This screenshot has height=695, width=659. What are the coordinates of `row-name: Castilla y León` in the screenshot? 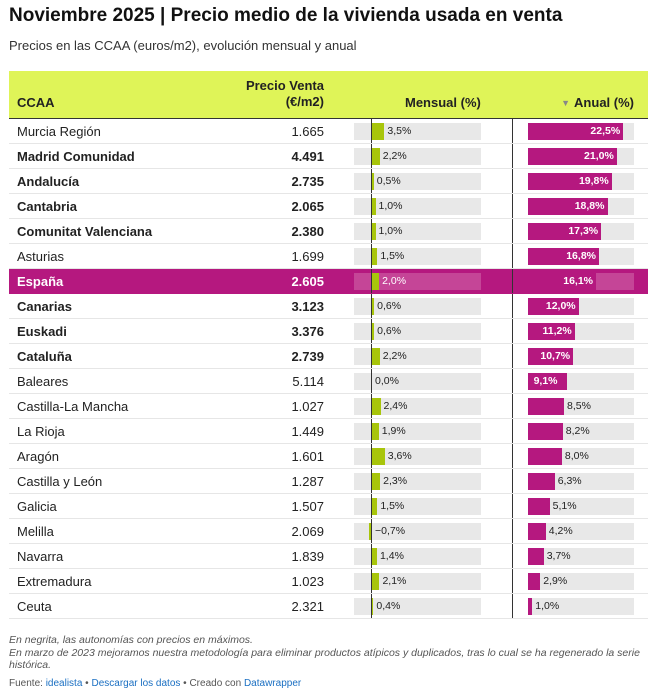 It's located at (60, 481).